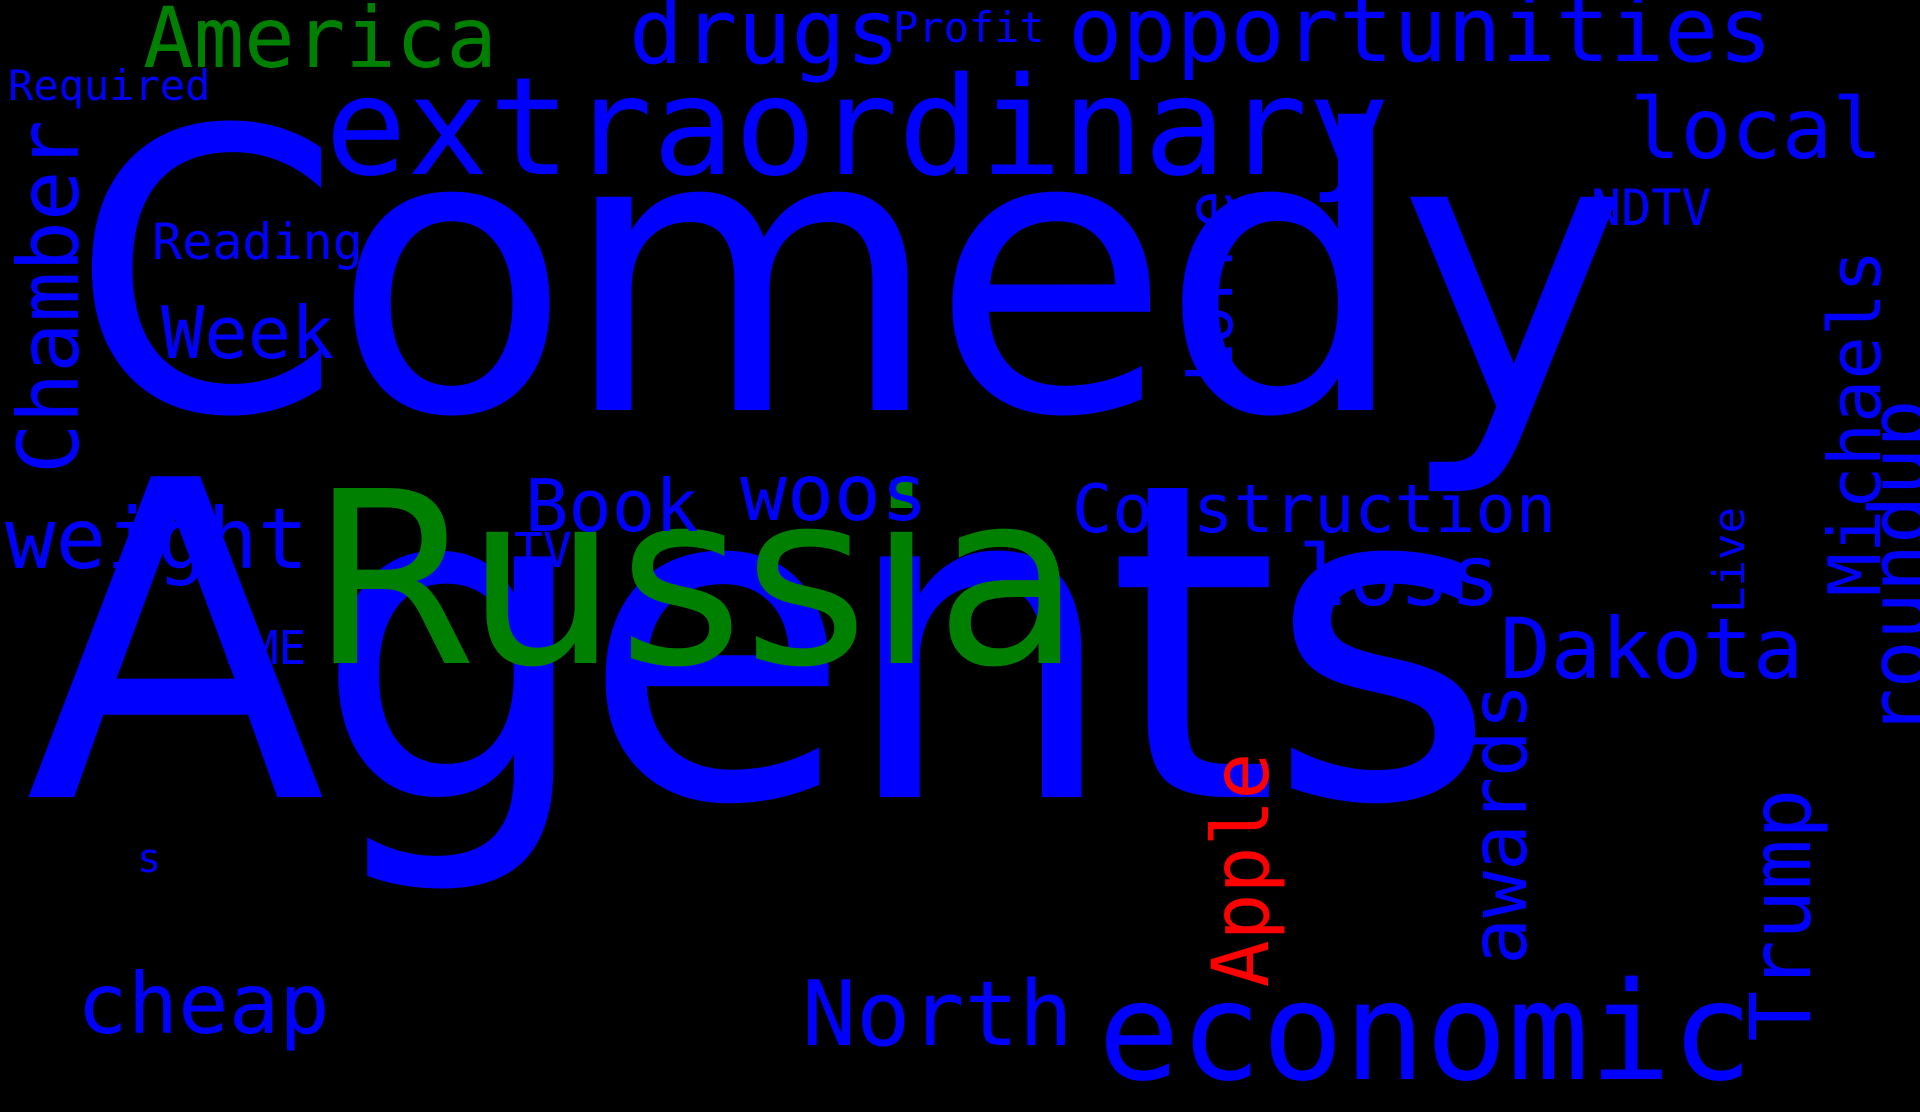 The width and height of the screenshot is (1920, 1112). I want to click on word-dakota: Dakota, so click(1651, 649).